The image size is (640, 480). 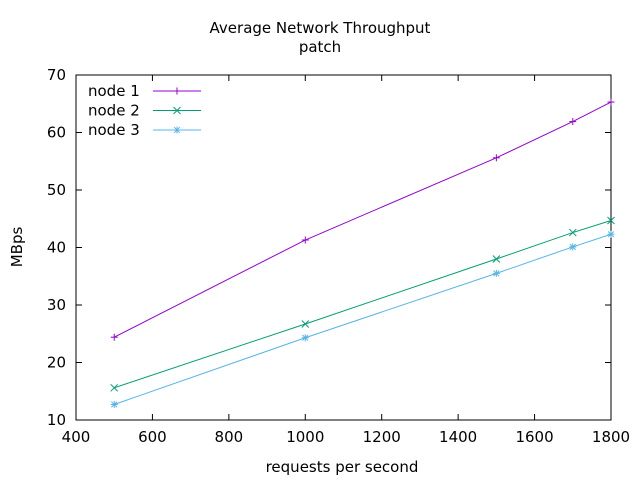 I want to click on y-tick-label: 10, so click(x=56, y=420).